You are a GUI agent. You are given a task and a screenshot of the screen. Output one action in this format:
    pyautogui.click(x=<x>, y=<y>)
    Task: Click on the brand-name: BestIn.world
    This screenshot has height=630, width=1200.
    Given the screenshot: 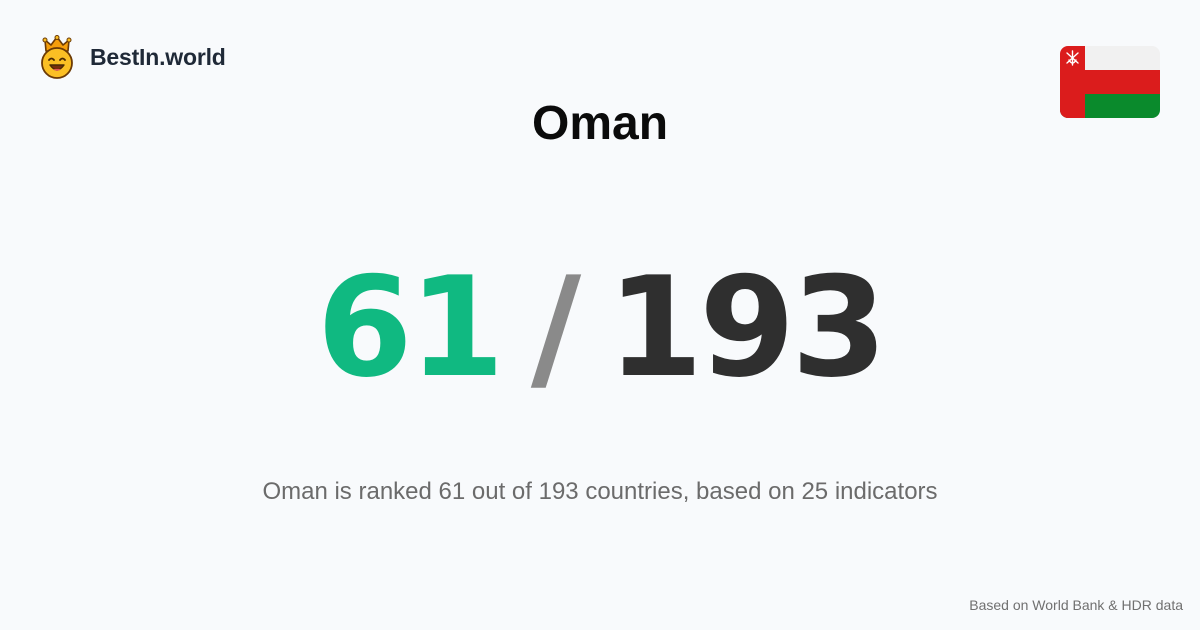 What is the action you would take?
    pyautogui.click(x=158, y=56)
    